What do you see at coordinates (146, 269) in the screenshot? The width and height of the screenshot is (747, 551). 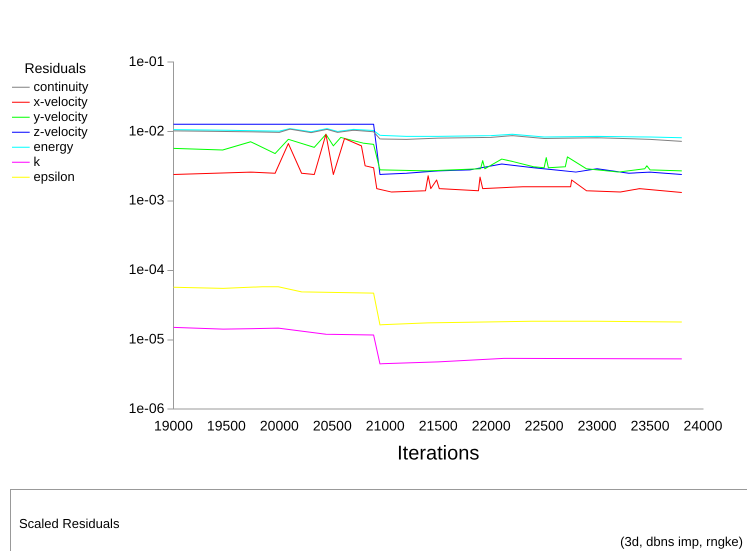 I see `y-tick-label: 1e-04` at bounding box center [146, 269].